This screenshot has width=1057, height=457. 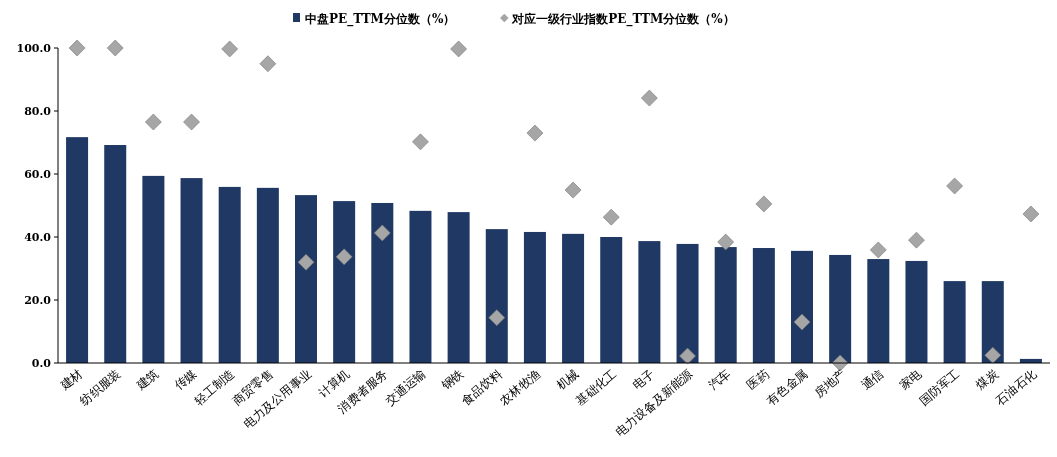 What do you see at coordinates (38, 237) in the screenshot?
I see `y-tick-label: 40.0` at bounding box center [38, 237].